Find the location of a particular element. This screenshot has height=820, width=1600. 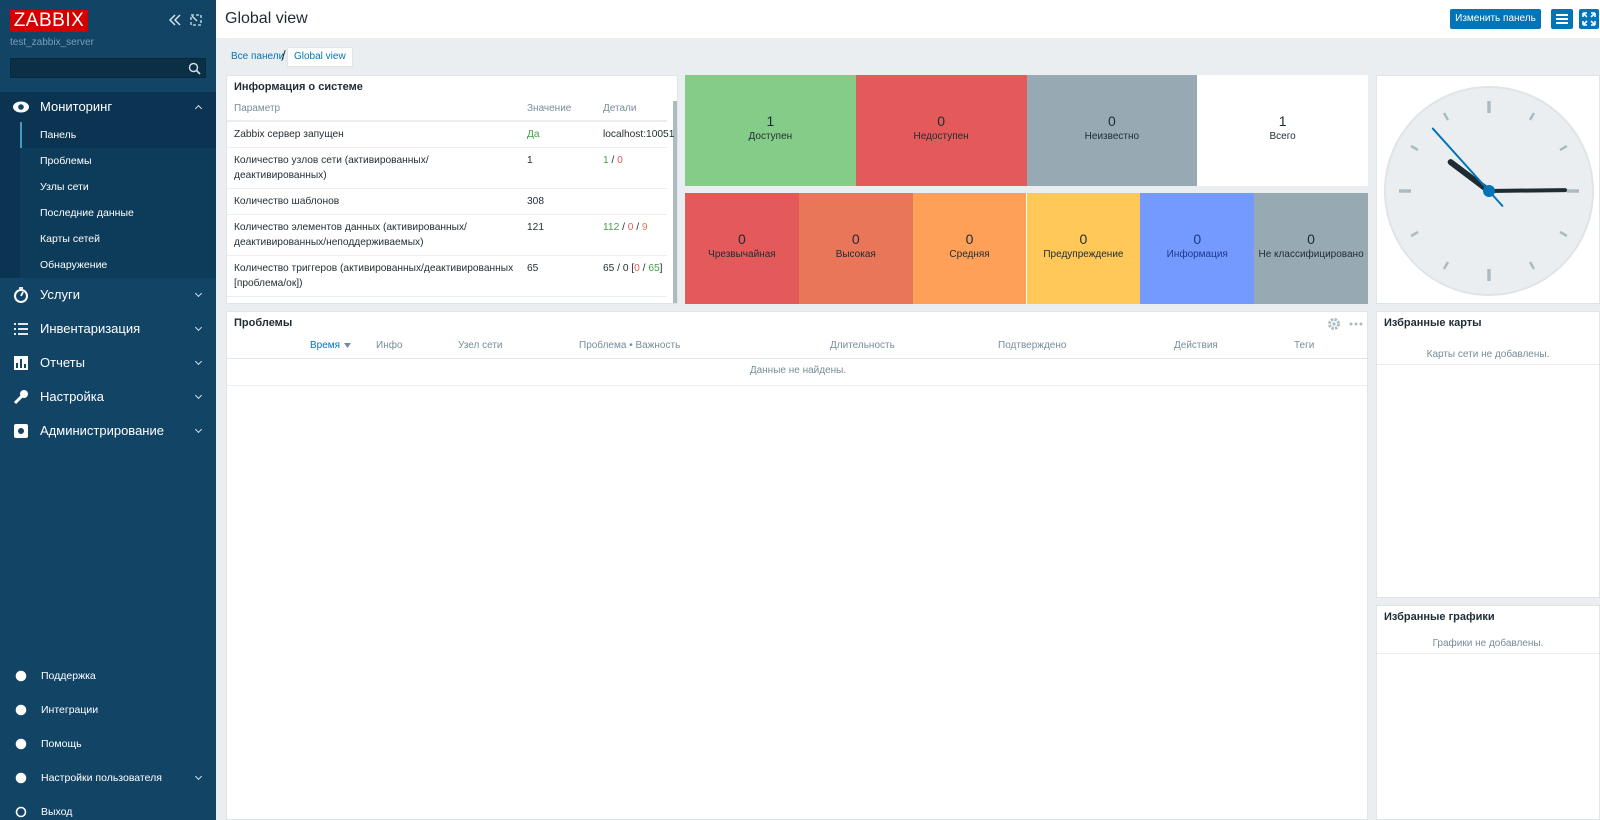

status-cell: 0 Высокая is located at coordinates (855, 248).